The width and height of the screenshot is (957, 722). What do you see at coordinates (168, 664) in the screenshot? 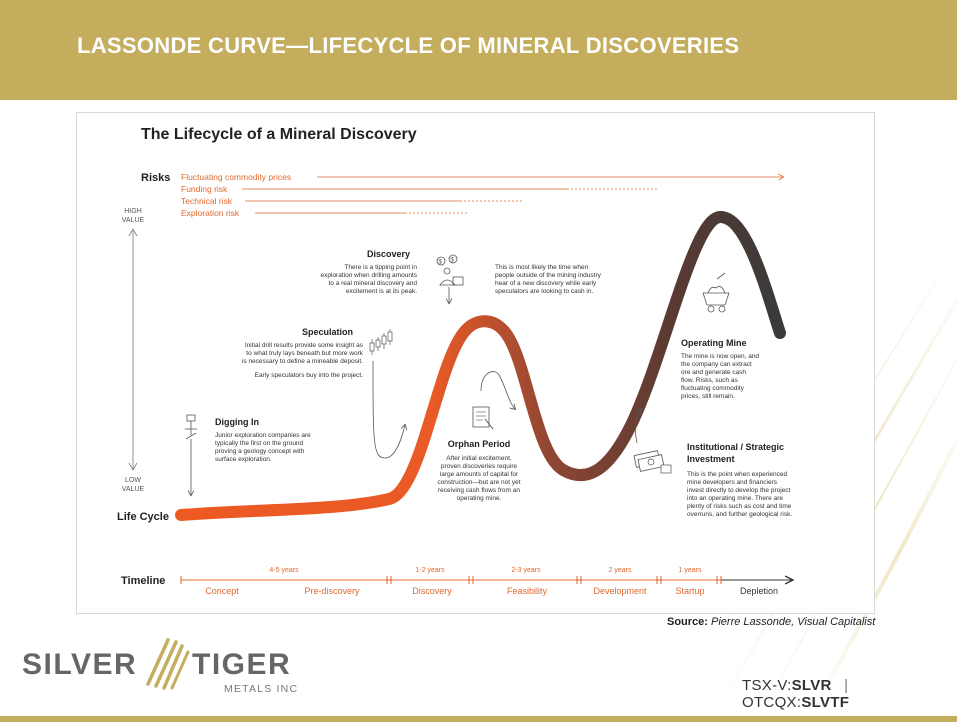
I see `claw-marks-icon` at bounding box center [168, 664].